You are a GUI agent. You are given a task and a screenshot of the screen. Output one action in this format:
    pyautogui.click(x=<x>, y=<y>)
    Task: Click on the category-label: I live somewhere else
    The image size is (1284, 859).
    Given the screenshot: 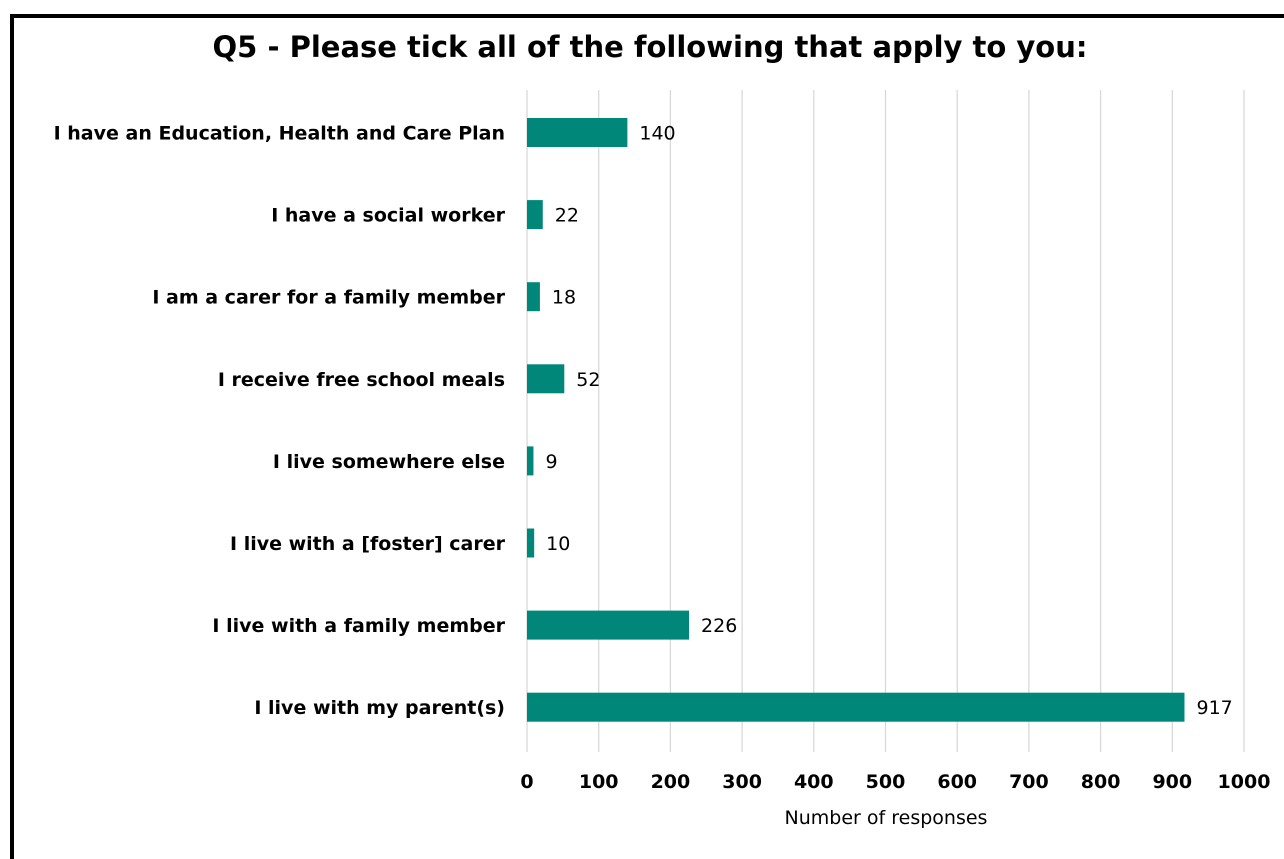 What is the action you would take?
    pyautogui.click(x=389, y=462)
    